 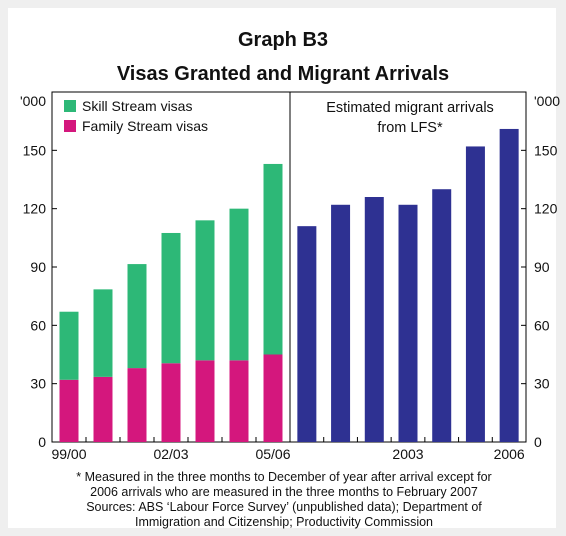 I want to click on y-unit-label-right: '000, so click(x=547, y=101).